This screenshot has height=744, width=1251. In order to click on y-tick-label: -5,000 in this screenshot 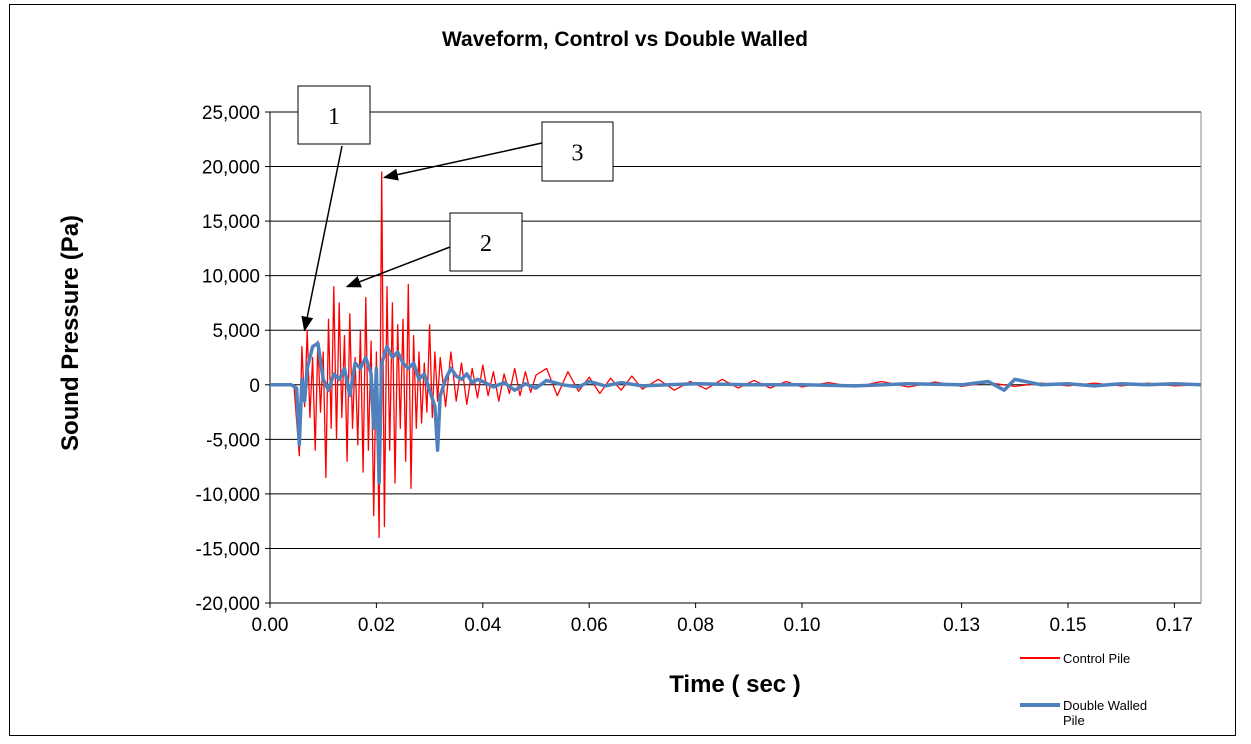, I will do `click(233, 440)`.